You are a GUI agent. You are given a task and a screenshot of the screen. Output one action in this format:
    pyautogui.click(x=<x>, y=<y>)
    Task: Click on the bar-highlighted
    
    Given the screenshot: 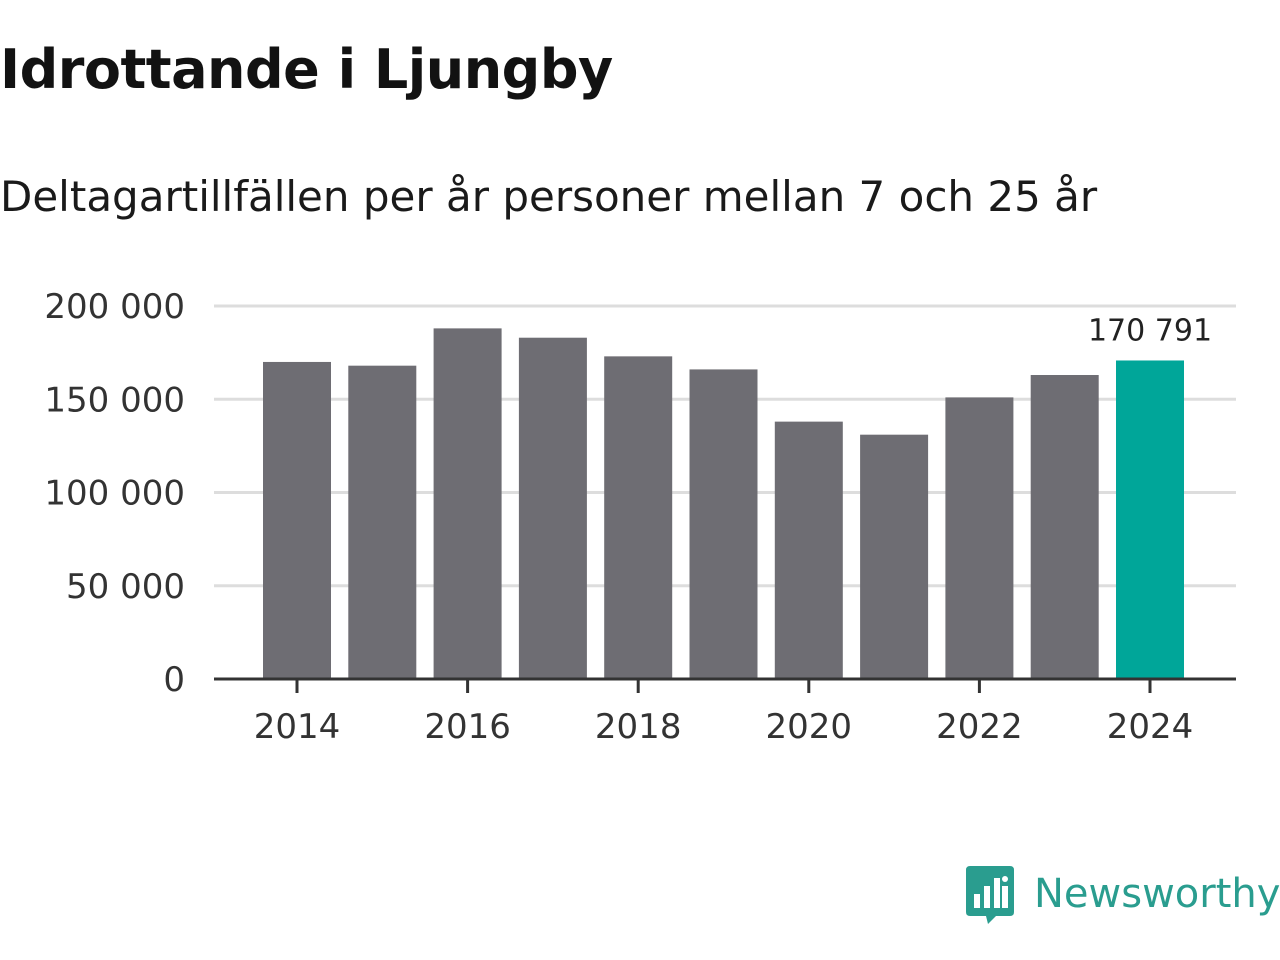 What is the action you would take?
    pyautogui.click(x=1150, y=519)
    